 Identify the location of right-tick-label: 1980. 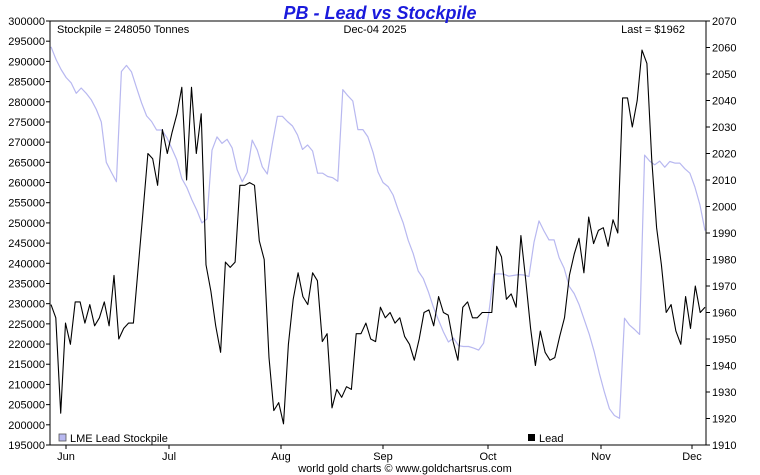
(724, 261).